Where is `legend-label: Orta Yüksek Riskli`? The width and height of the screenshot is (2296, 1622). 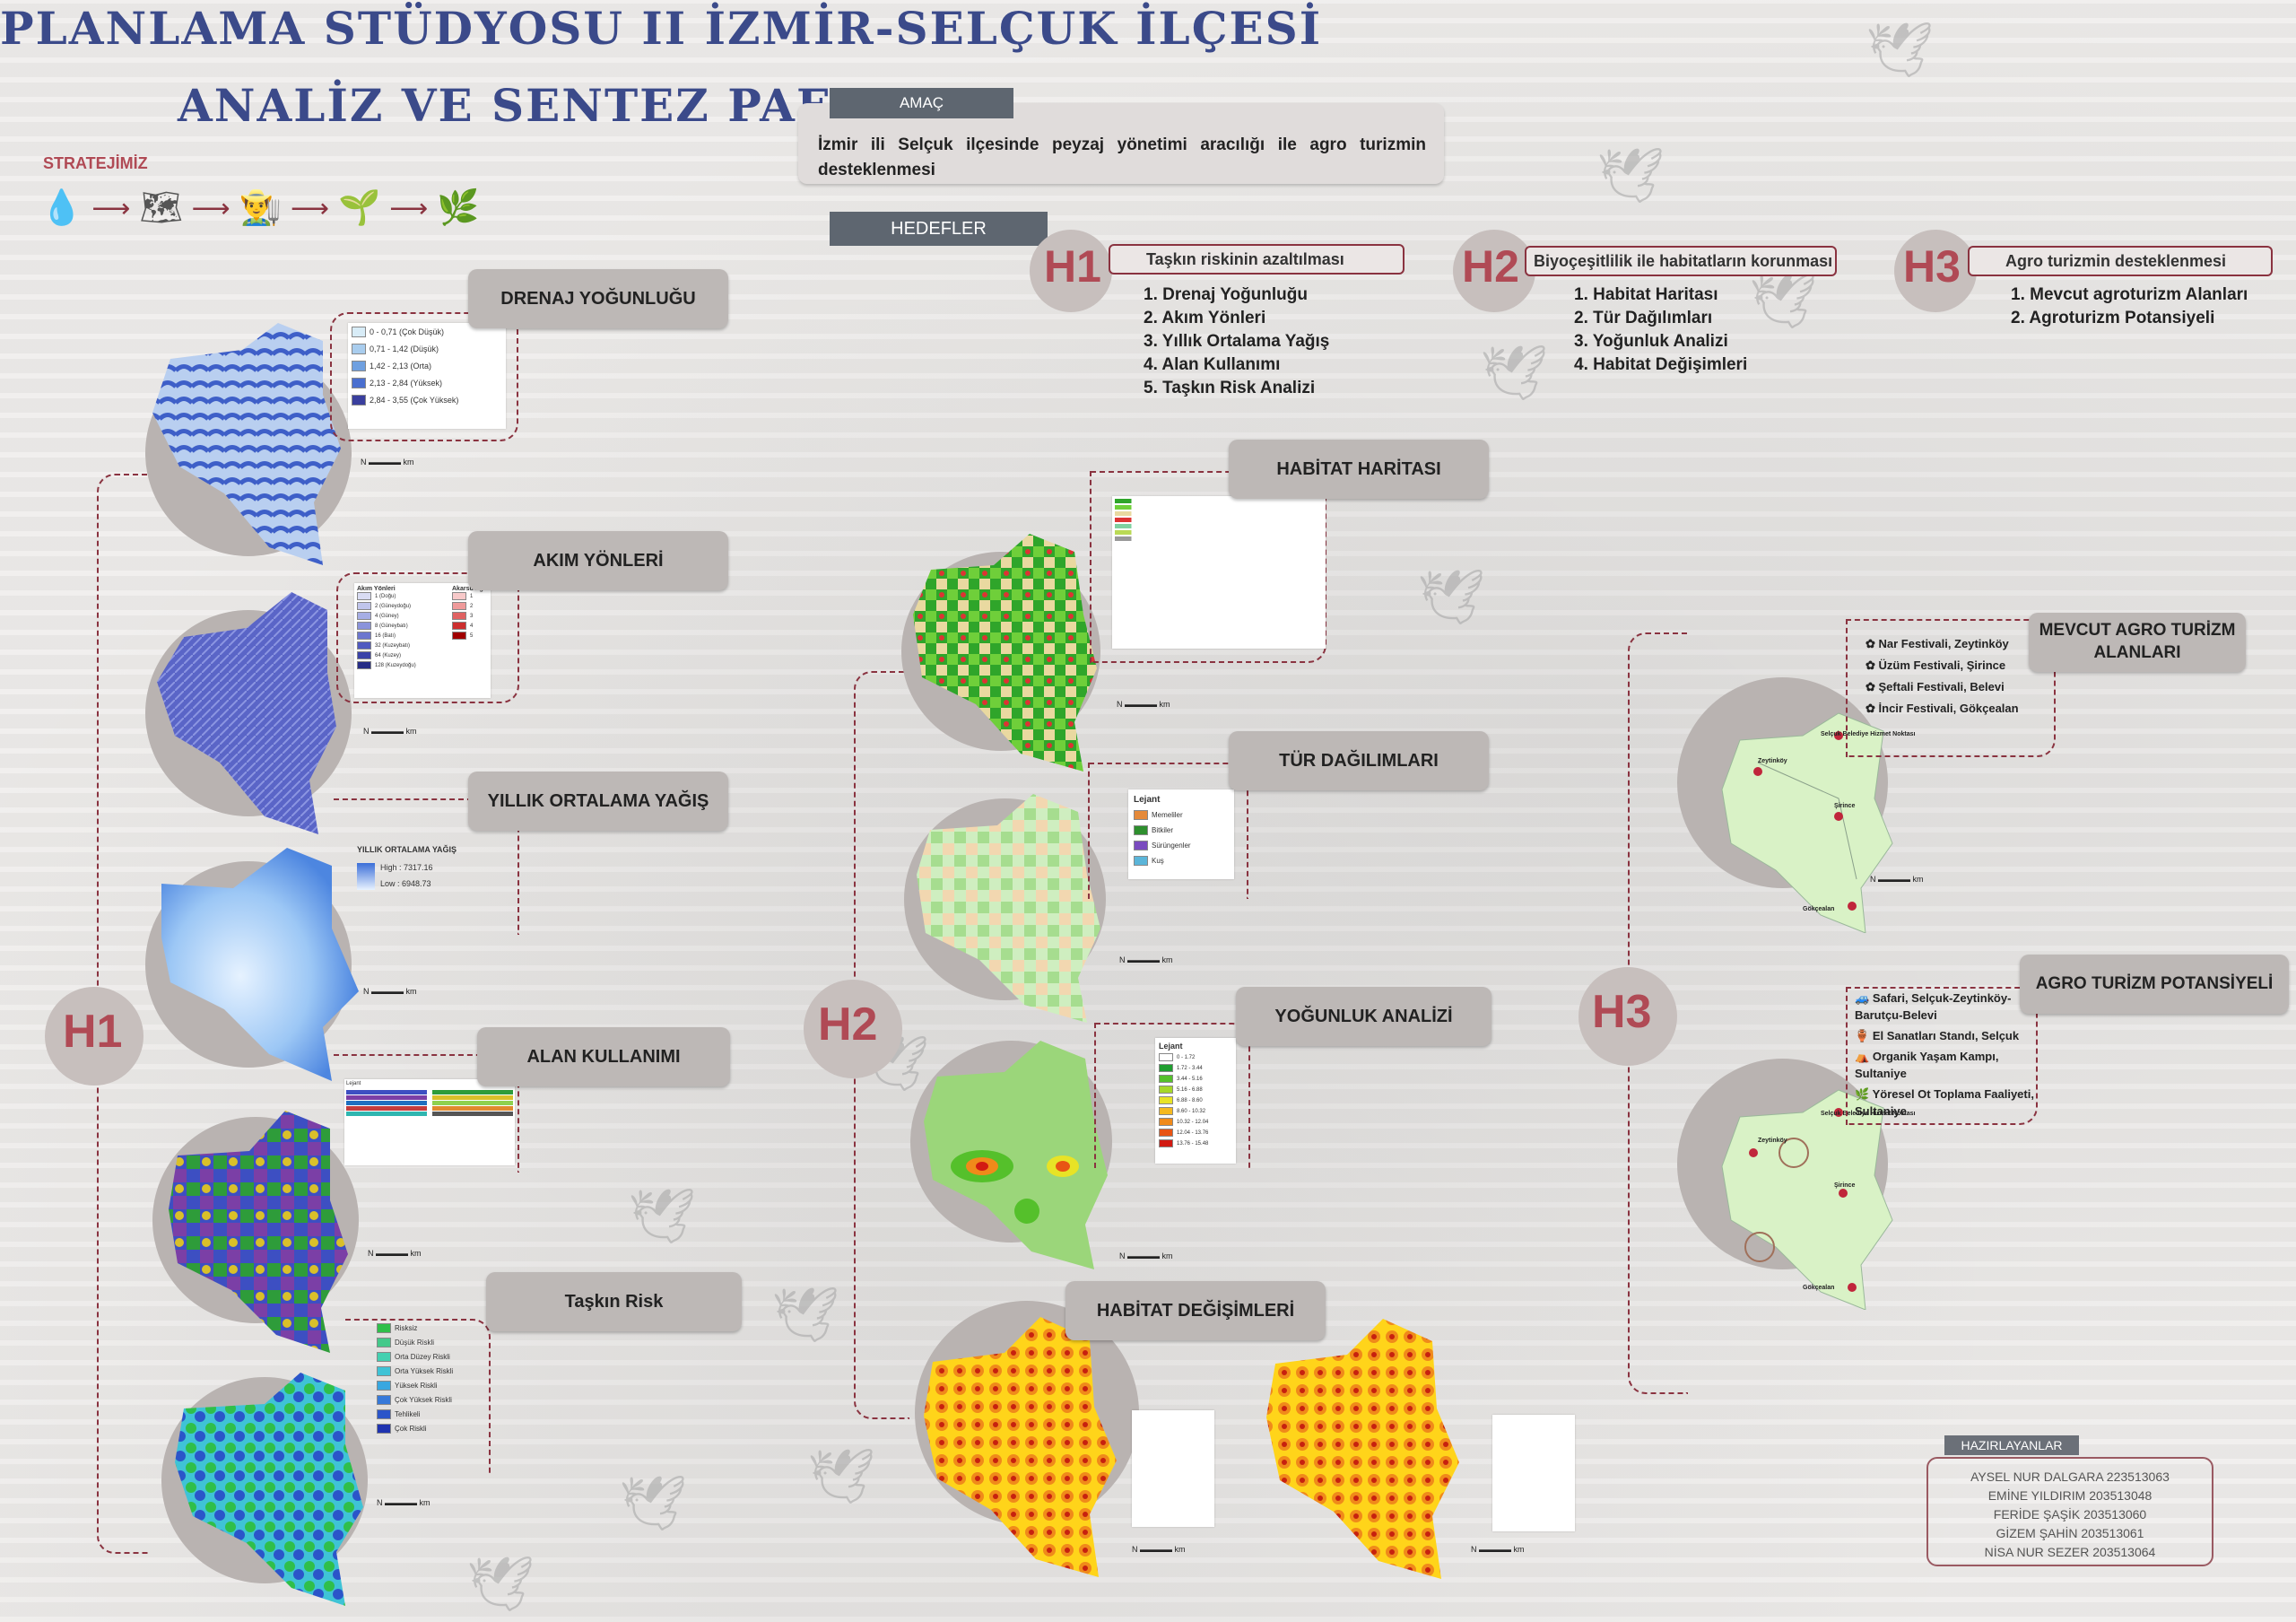 legend-label: Orta Yüksek Riskli is located at coordinates (424, 1371).